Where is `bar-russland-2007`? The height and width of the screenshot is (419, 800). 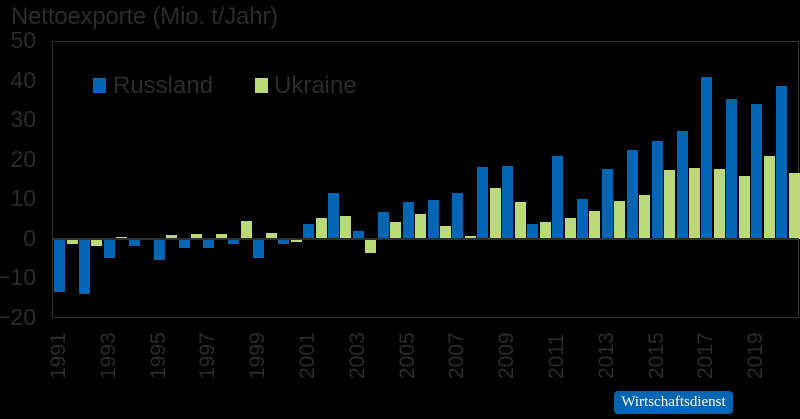
bar-russland-2007 is located at coordinates (458, 215).